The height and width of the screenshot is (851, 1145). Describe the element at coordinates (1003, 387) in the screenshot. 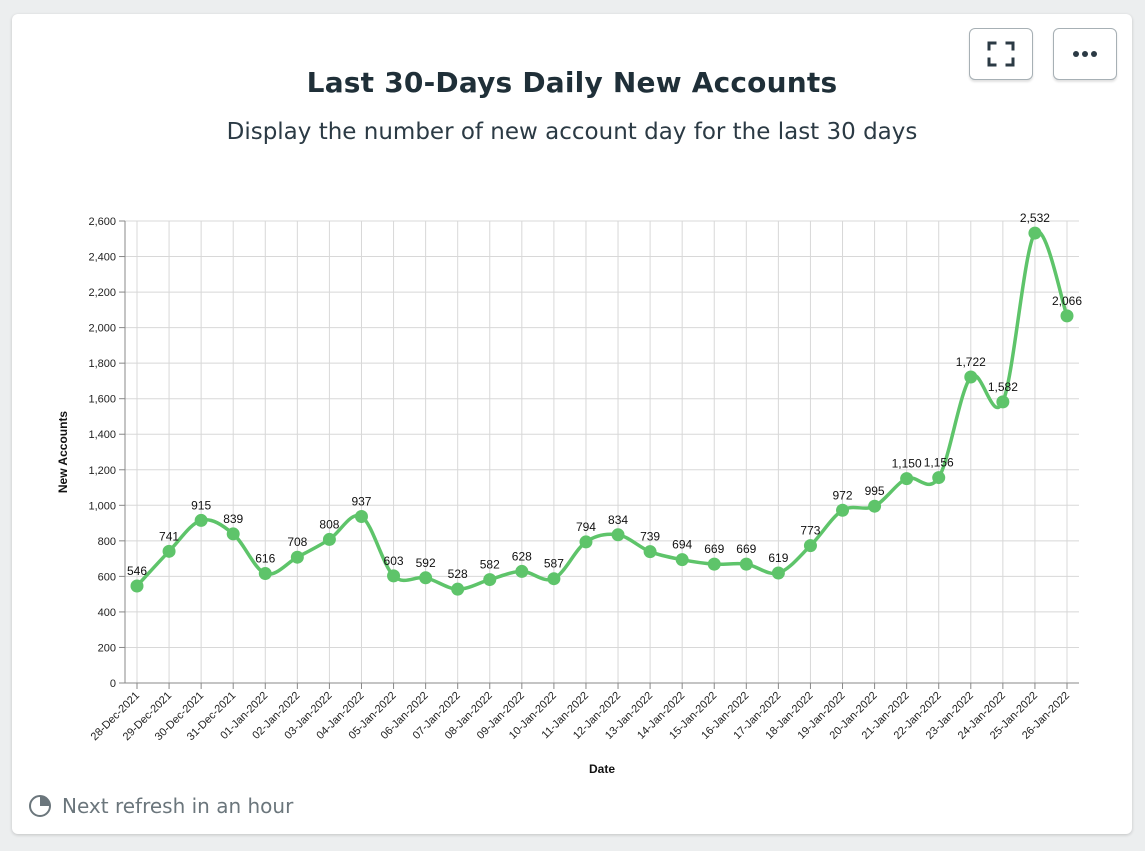

I see `data-label: 1,582` at that location.